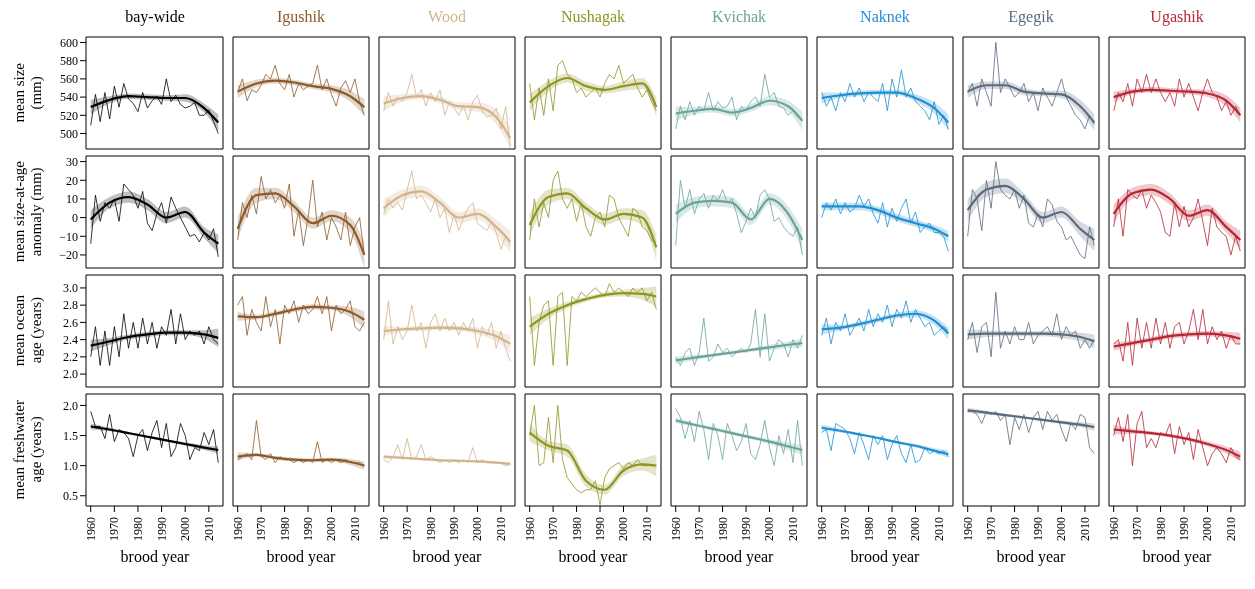 Image resolution: width=1255 pixels, height=589 pixels. What do you see at coordinates (70, 496) in the screenshot?
I see `y-tick-label: 0.5` at bounding box center [70, 496].